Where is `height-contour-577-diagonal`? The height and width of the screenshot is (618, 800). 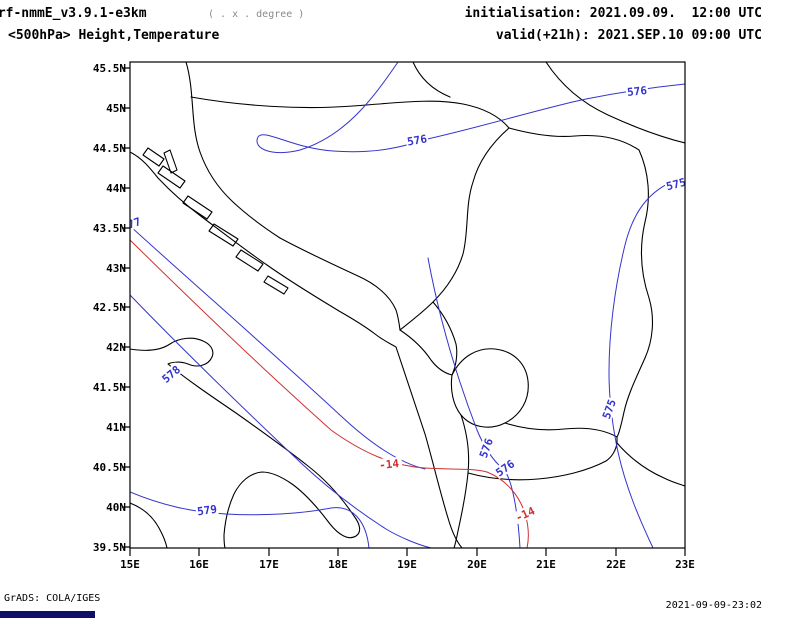 height-contour-577-diagonal is located at coordinates (278, 347).